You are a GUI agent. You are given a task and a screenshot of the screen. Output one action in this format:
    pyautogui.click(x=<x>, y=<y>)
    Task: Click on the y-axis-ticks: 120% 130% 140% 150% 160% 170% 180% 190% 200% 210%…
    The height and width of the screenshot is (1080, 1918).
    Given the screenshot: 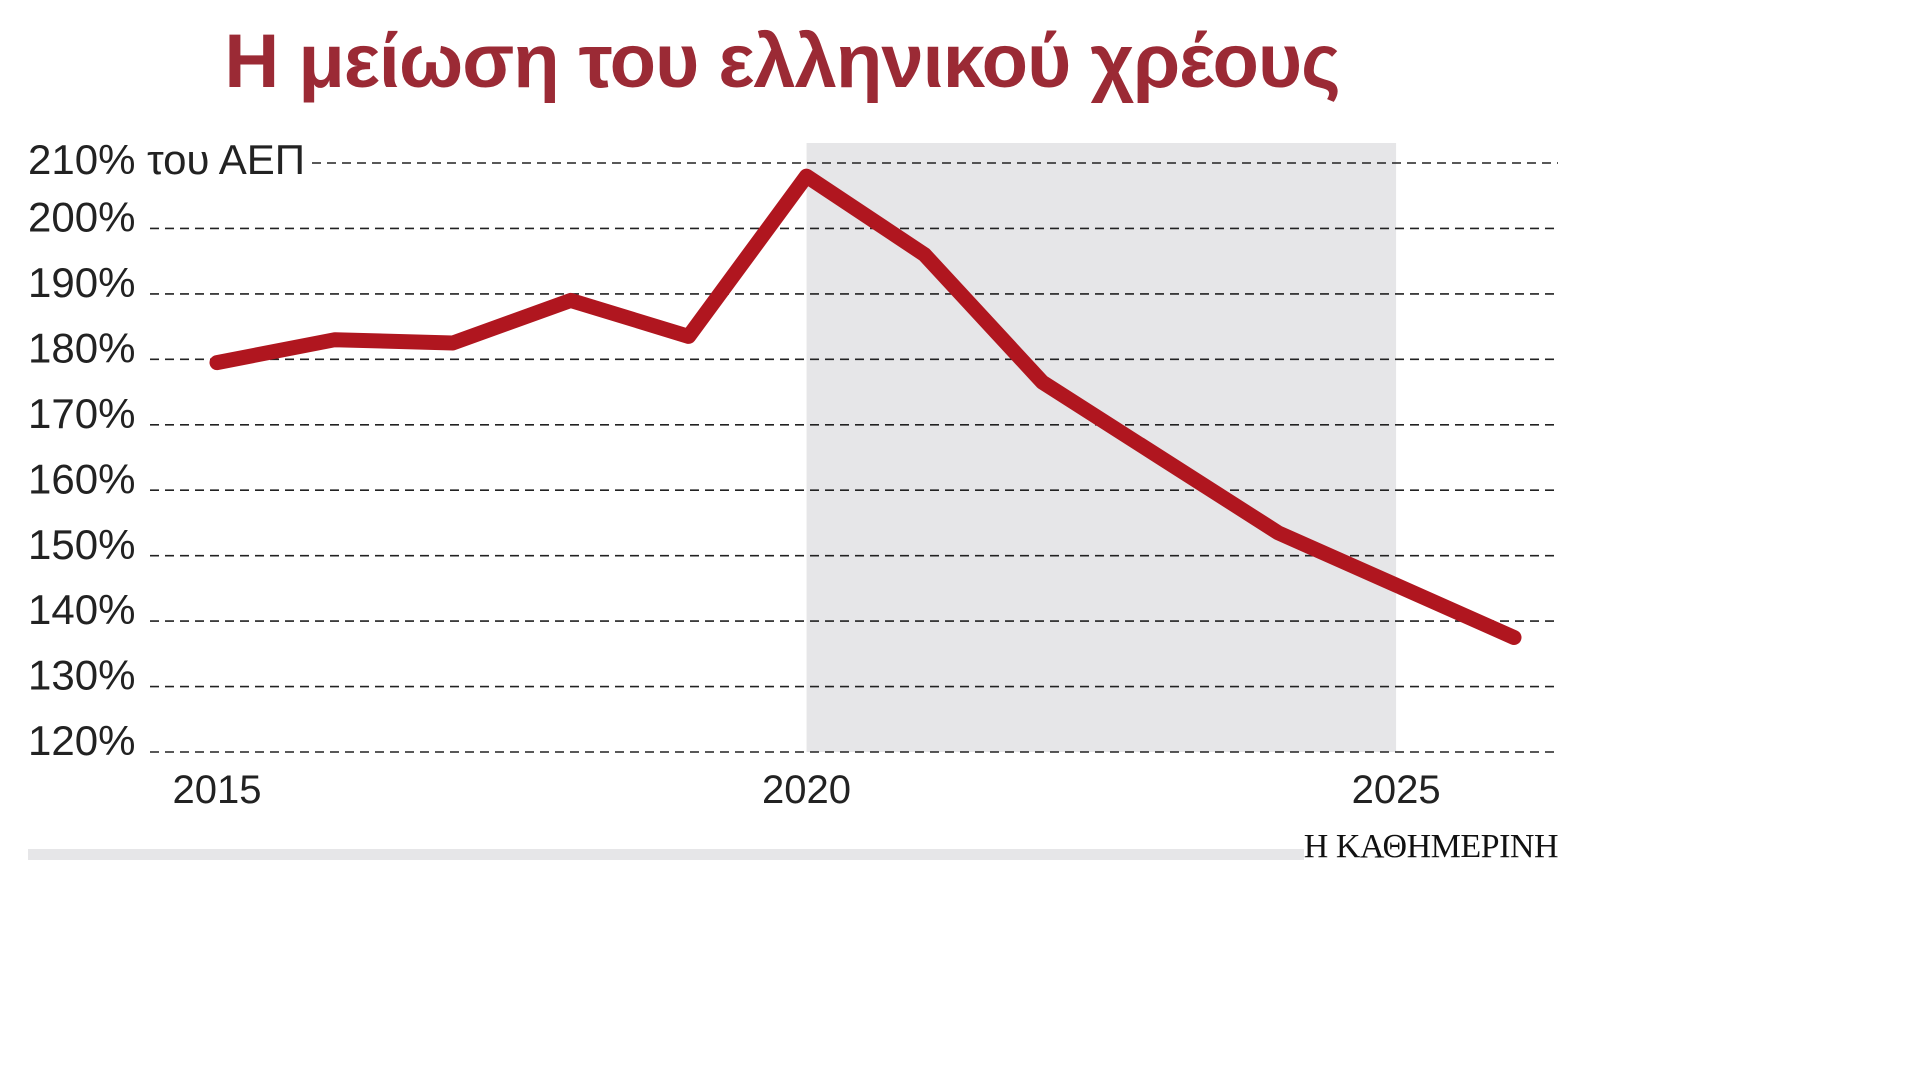 What is the action you would take?
    pyautogui.click(x=166, y=450)
    